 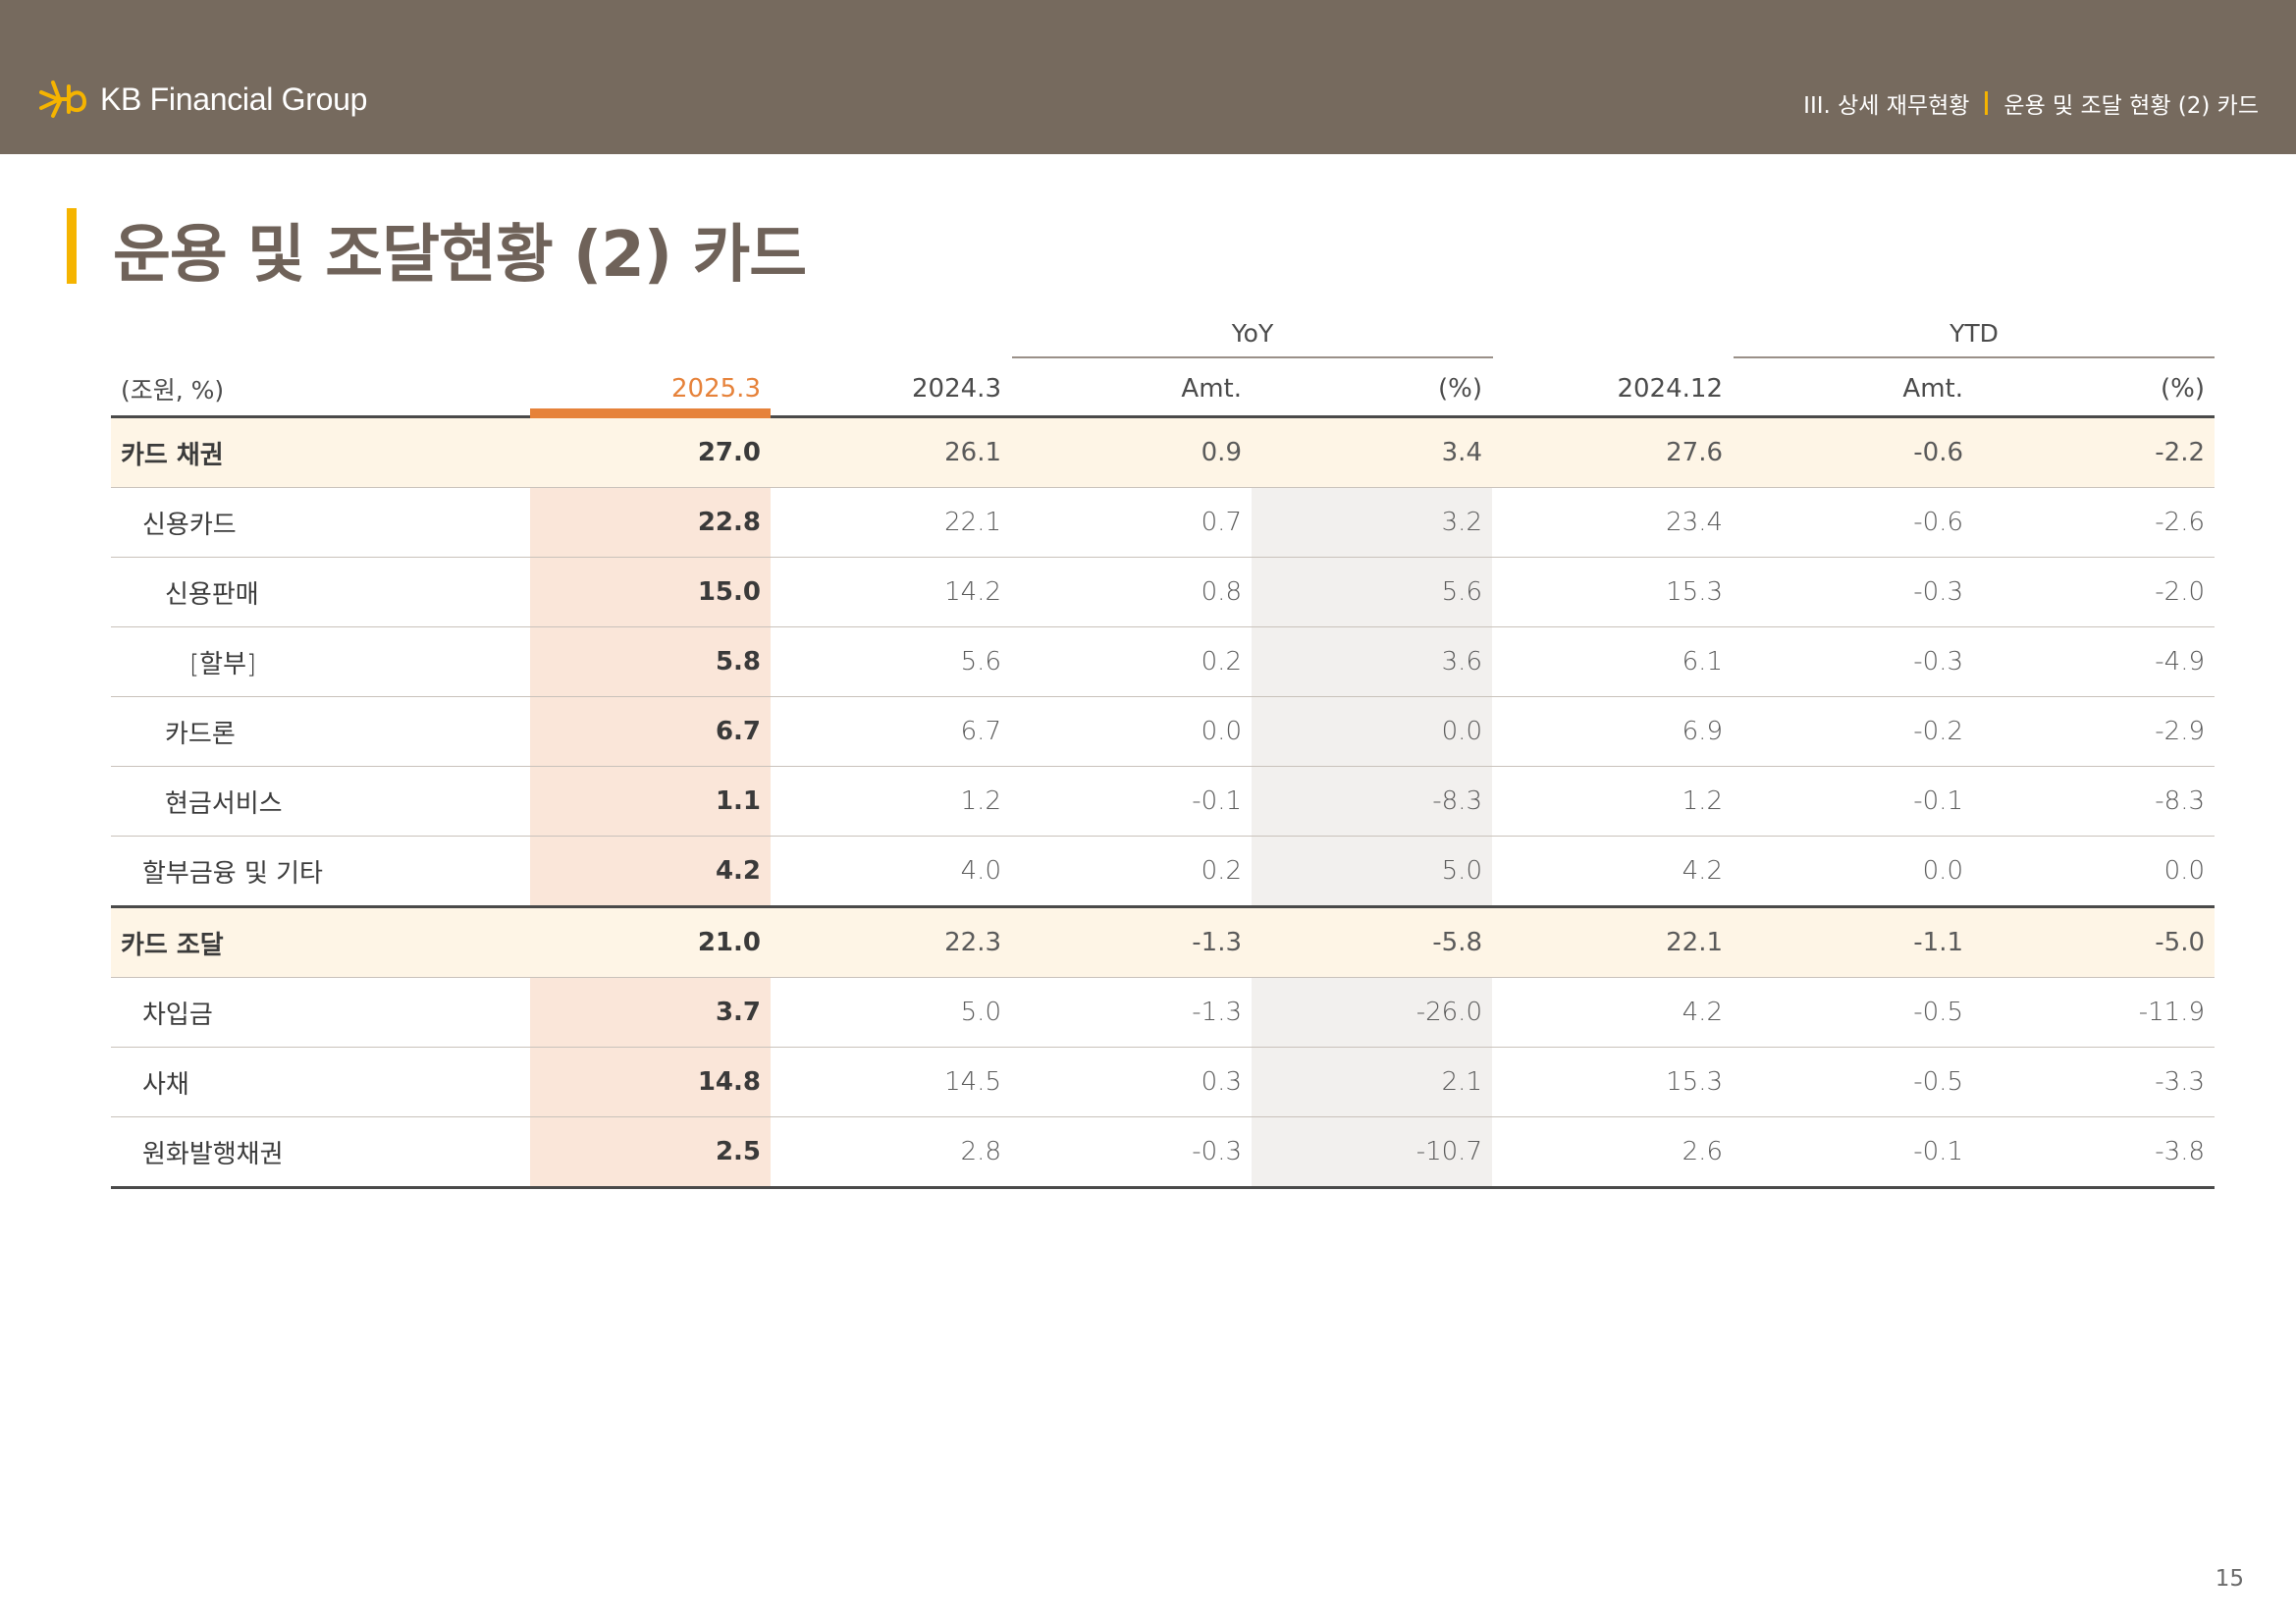 I want to click on cell: 0.3, so click(x=1131, y=1082).